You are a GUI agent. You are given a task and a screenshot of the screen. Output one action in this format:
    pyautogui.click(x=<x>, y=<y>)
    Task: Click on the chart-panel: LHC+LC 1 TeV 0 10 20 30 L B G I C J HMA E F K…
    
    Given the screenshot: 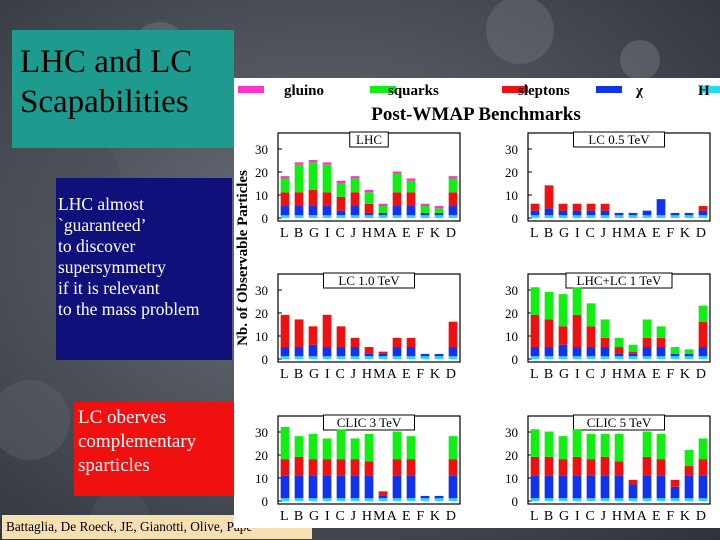 What is the action you would take?
    pyautogui.click(x=608, y=327)
    